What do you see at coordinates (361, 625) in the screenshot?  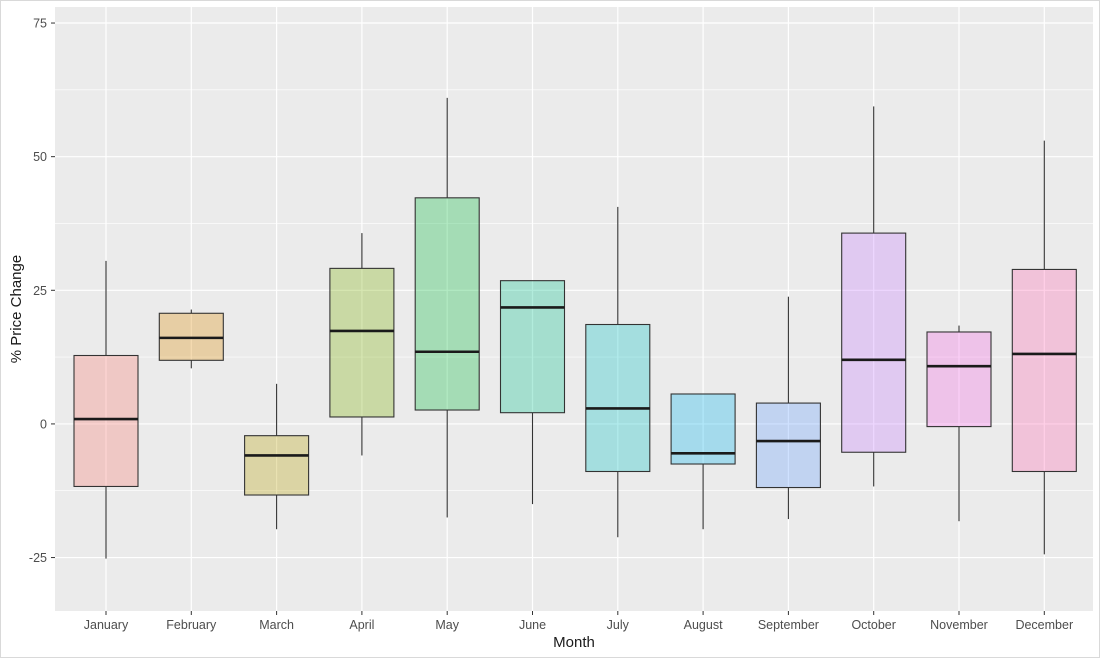 I see `x-tick-label: April` at bounding box center [361, 625].